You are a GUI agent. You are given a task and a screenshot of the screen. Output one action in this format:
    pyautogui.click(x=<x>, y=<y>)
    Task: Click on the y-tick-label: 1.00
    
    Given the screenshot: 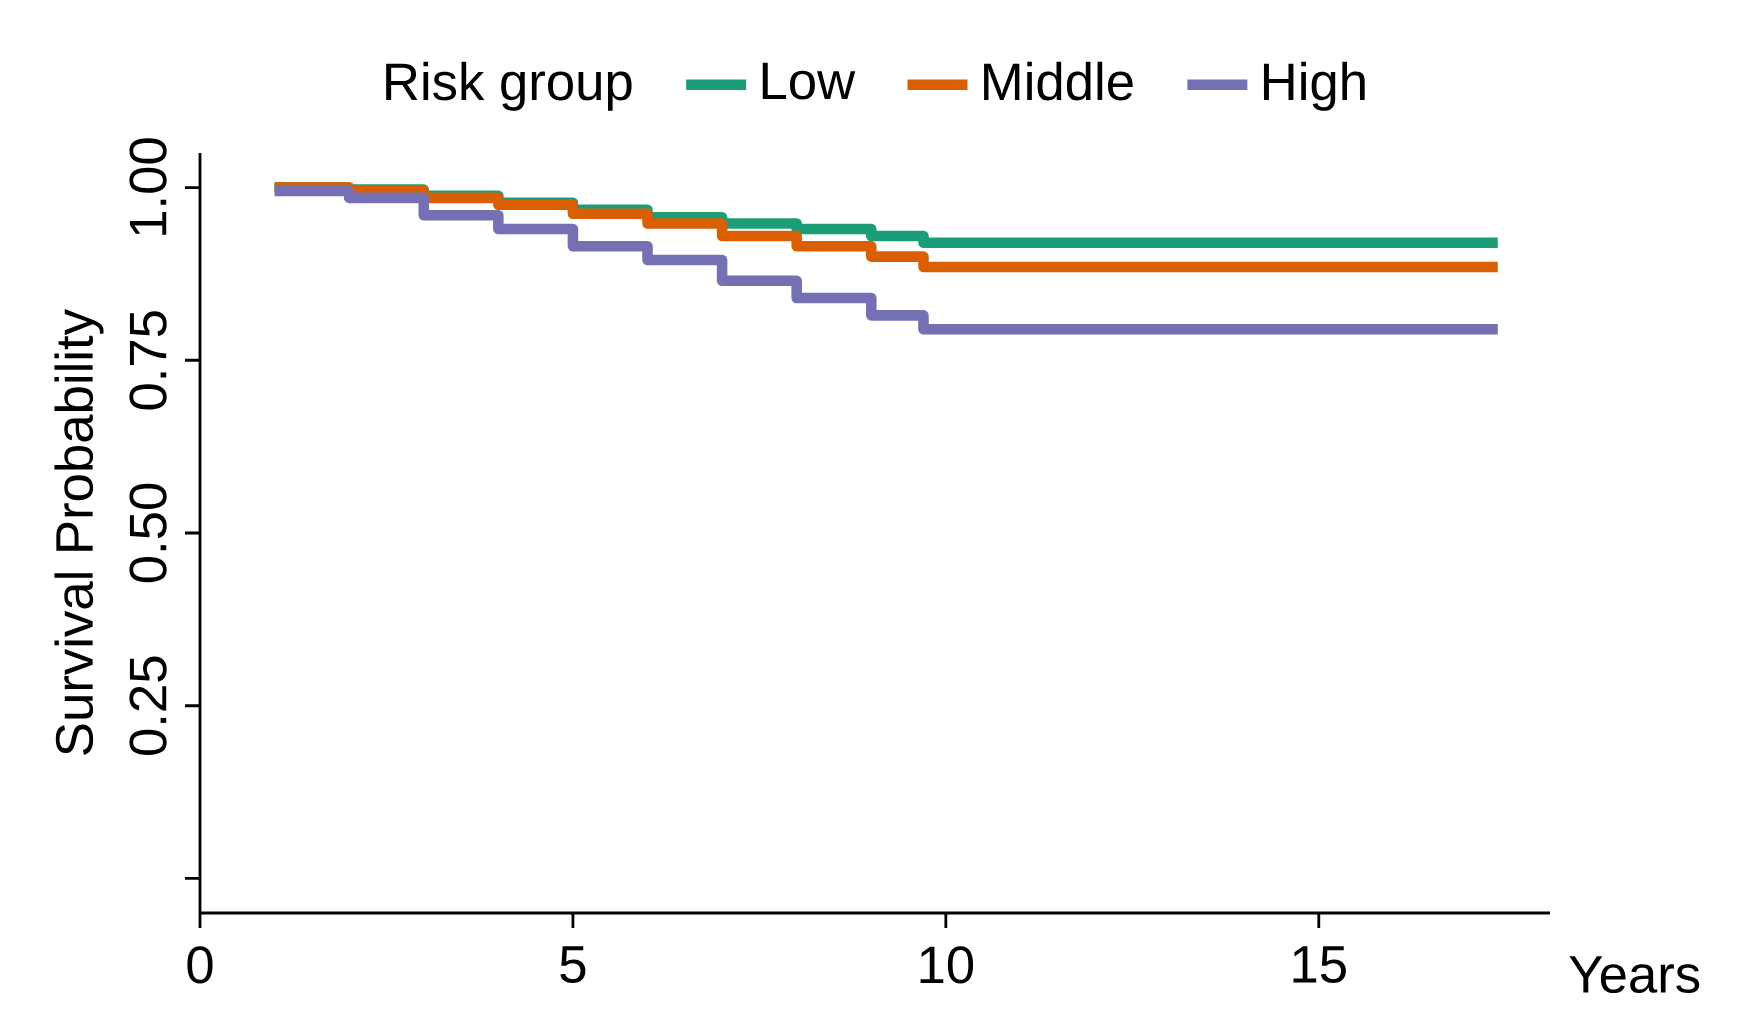 What is the action you would take?
    pyautogui.click(x=148, y=186)
    